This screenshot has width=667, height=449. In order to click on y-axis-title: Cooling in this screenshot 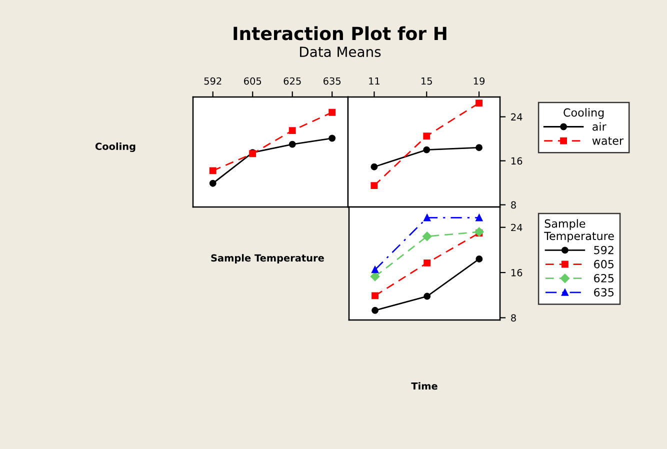, I will do `click(115, 147)`.